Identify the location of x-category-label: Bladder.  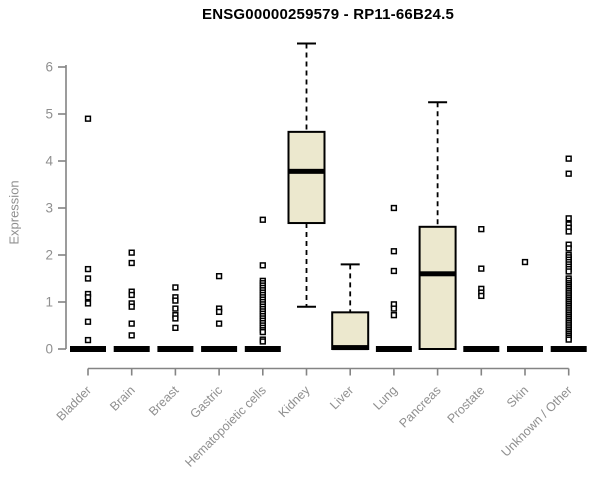
(74, 403).